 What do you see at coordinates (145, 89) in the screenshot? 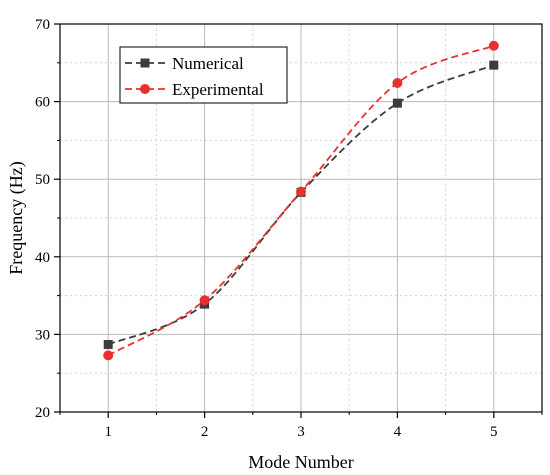
I see `legend-marker-experimental` at bounding box center [145, 89].